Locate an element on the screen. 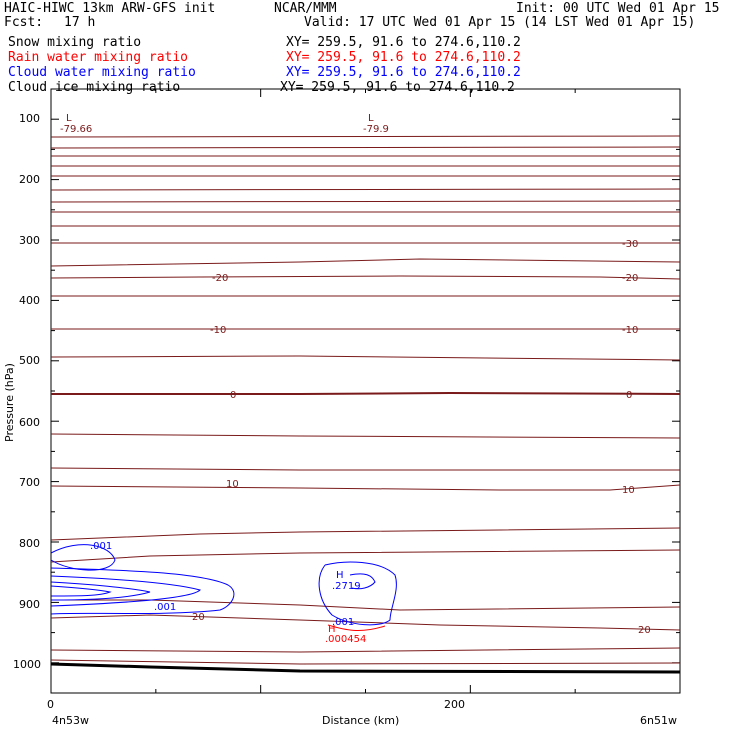 This screenshot has width=740, height=740. init-time: Init: 00 UTC Wed 01 Apr 15 is located at coordinates (618, 8).